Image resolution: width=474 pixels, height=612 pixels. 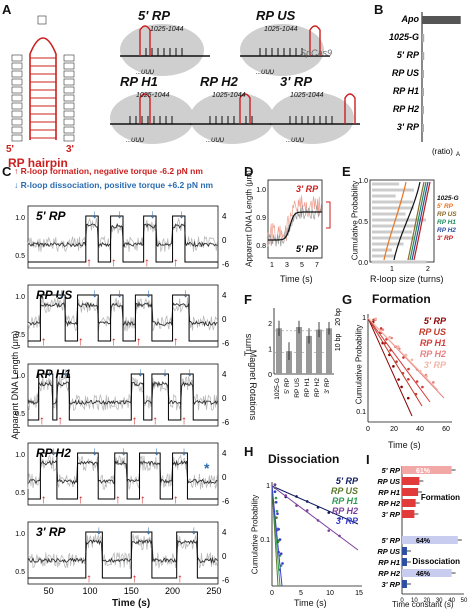 What do you see at coordinates (277, 389) in the screenshot?
I see `f-x-tick: 1025-G` at bounding box center [277, 389].